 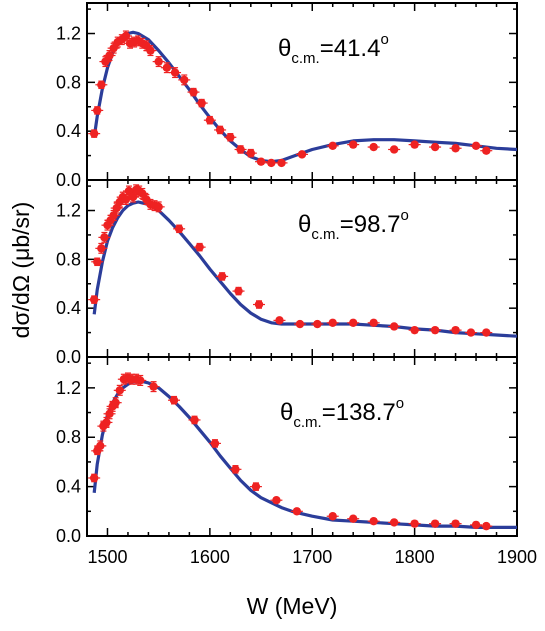 What do you see at coordinates (210, 557) in the screenshot?
I see `x-tick-label: 1600` at bounding box center [210, 557].